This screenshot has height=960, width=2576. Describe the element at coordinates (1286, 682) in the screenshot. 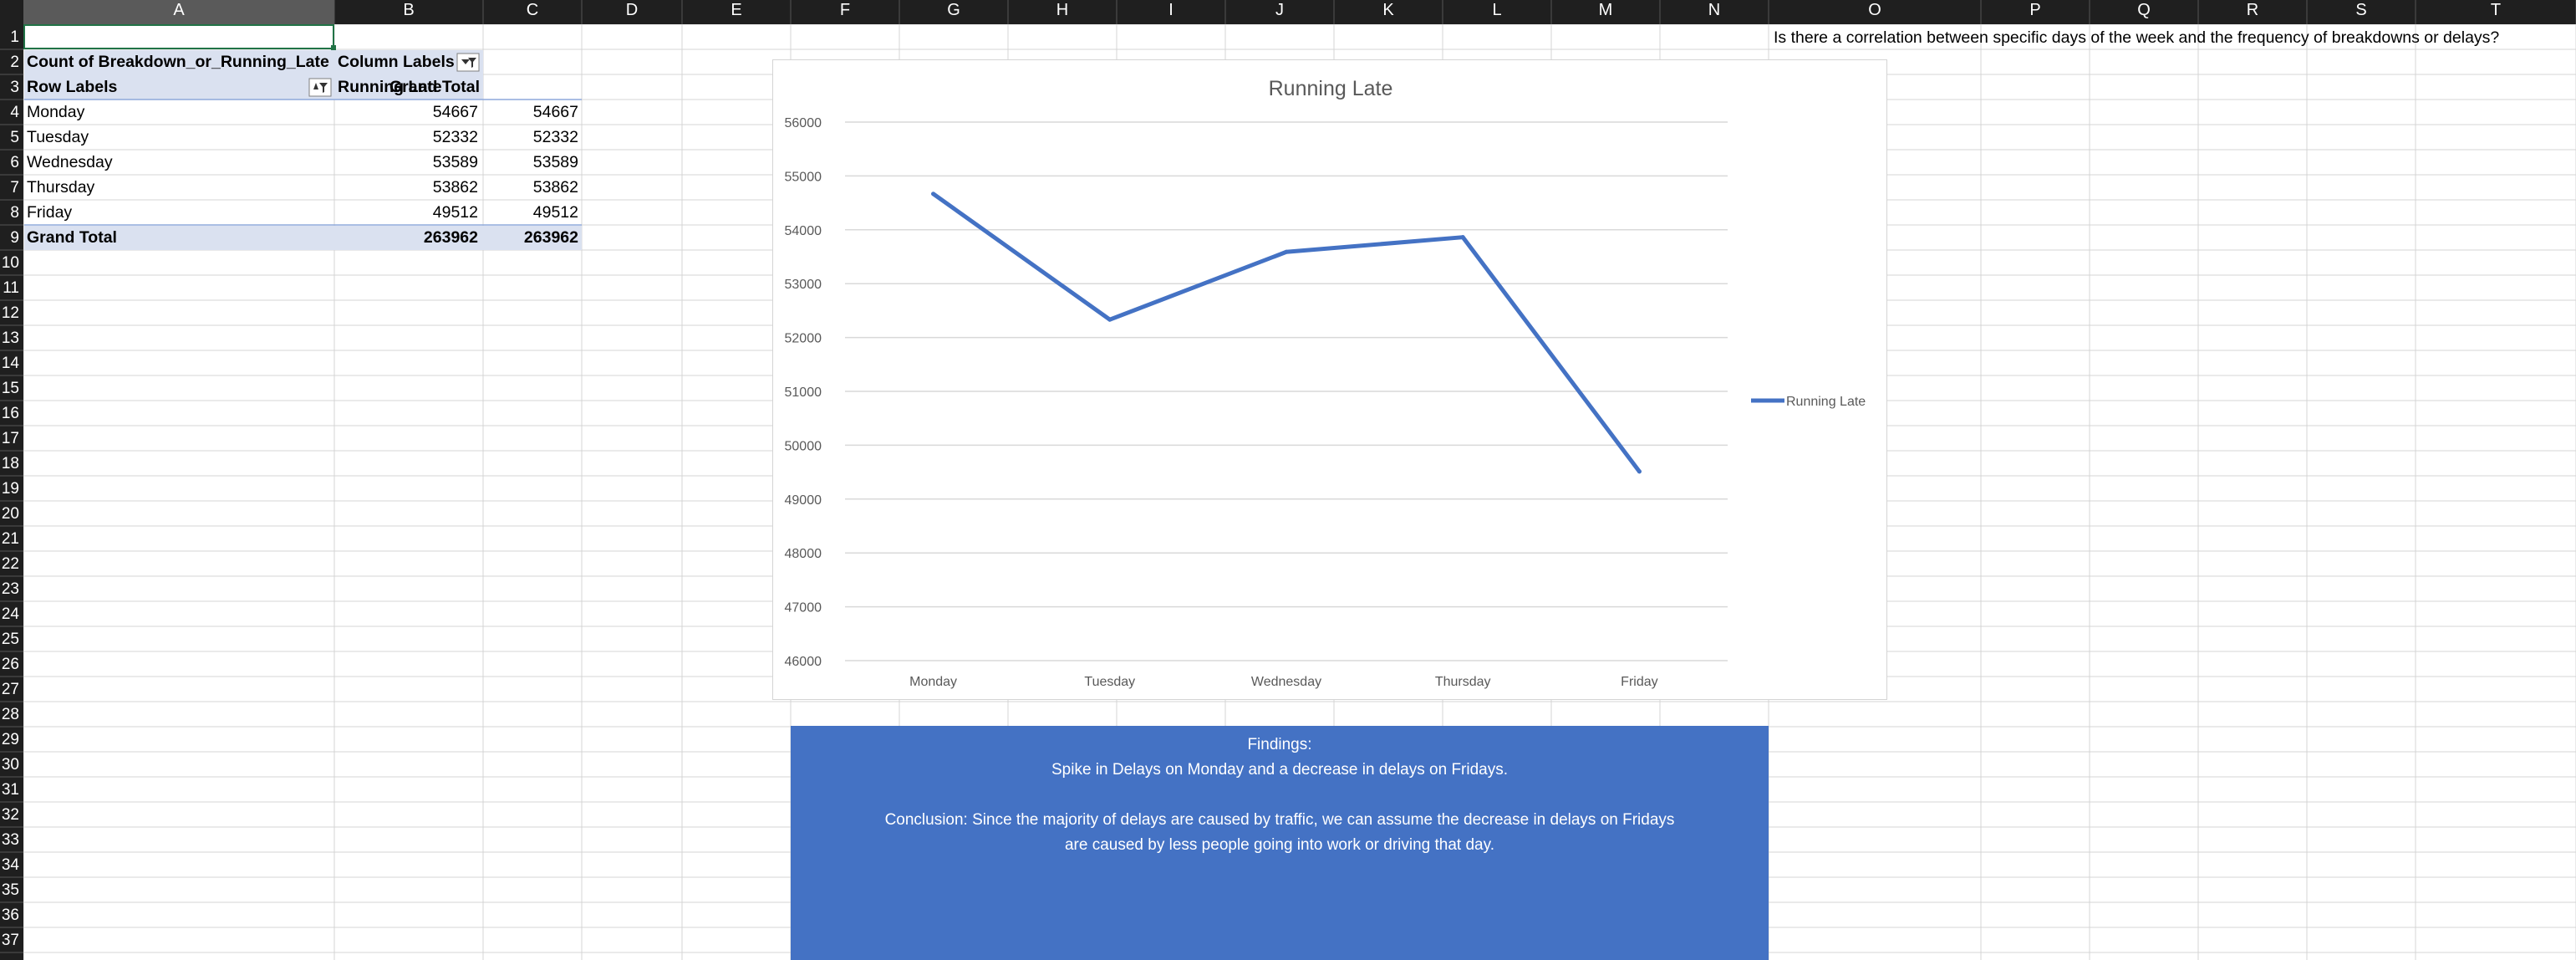

I see `x-tick-label: Wednesday` at that location.